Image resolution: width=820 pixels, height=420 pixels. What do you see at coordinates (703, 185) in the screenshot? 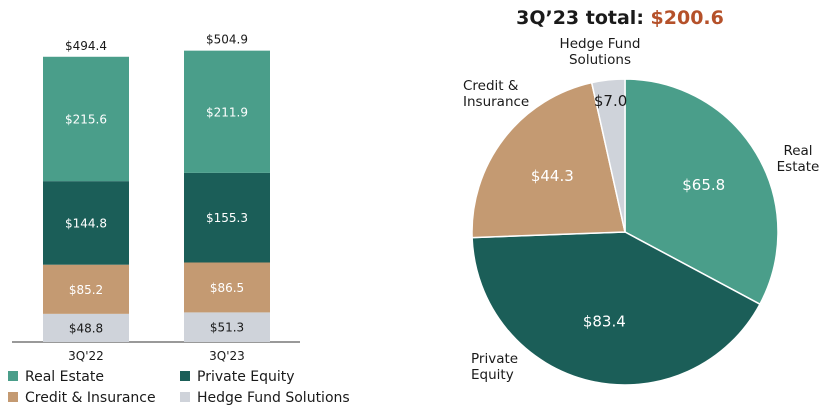
I see `pie-value-label: $65.8` at bounding box center [703, 185].